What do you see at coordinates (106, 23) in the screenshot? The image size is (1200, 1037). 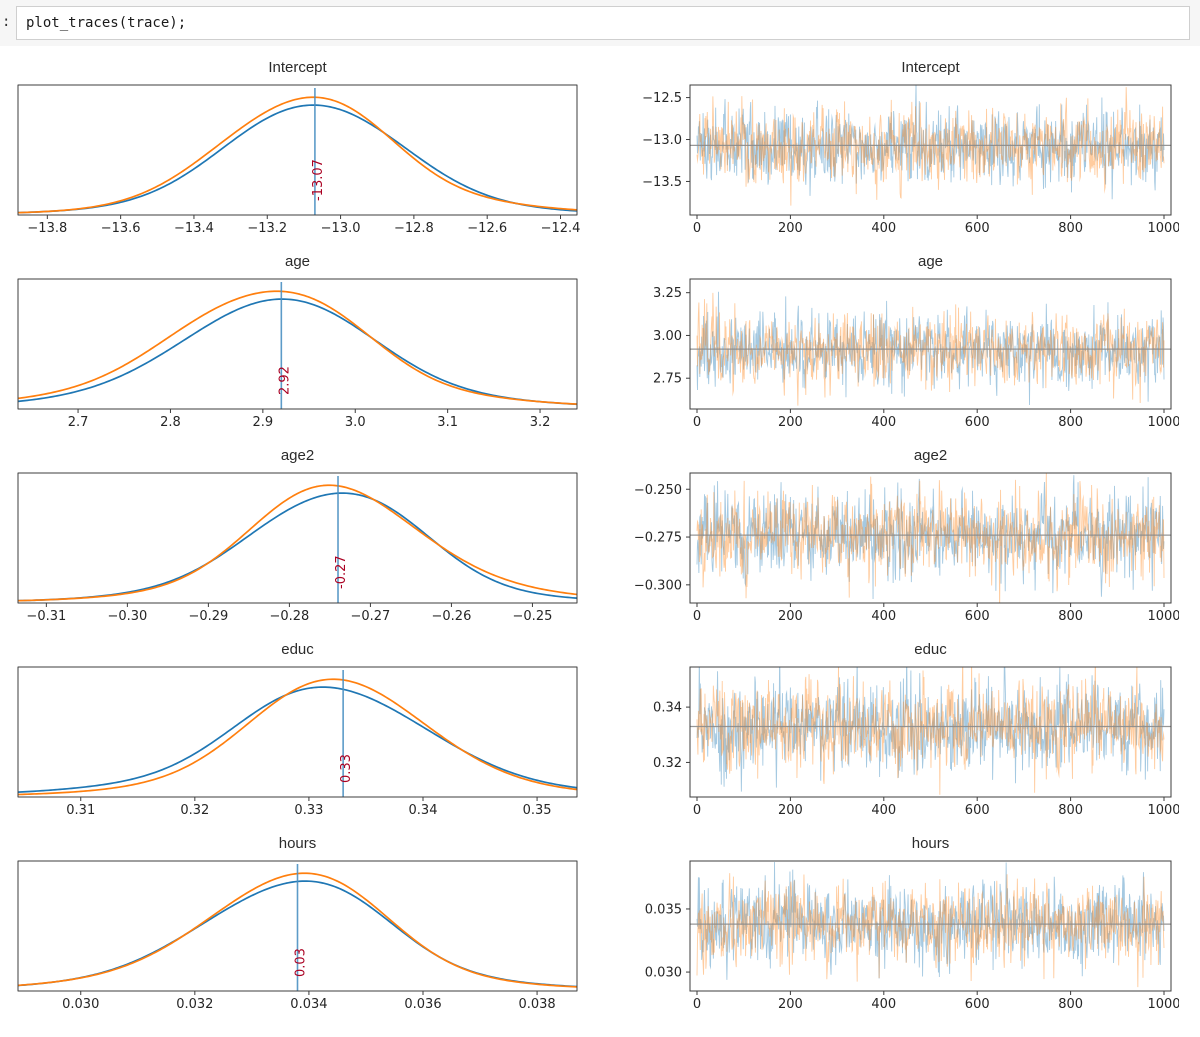 I see `code-text: plot_traces(trace);` at bounding box center [106, 23].